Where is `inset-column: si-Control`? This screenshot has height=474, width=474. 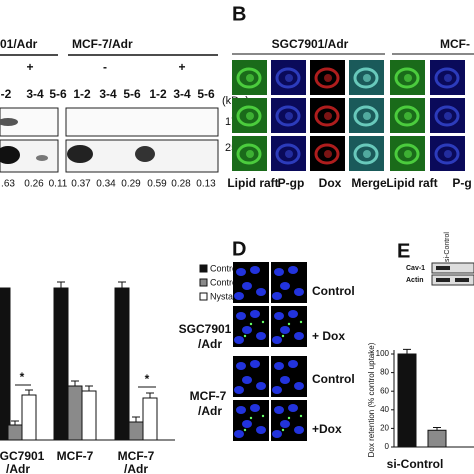 inset-column: si-Control is located at coordinates (447, 247).